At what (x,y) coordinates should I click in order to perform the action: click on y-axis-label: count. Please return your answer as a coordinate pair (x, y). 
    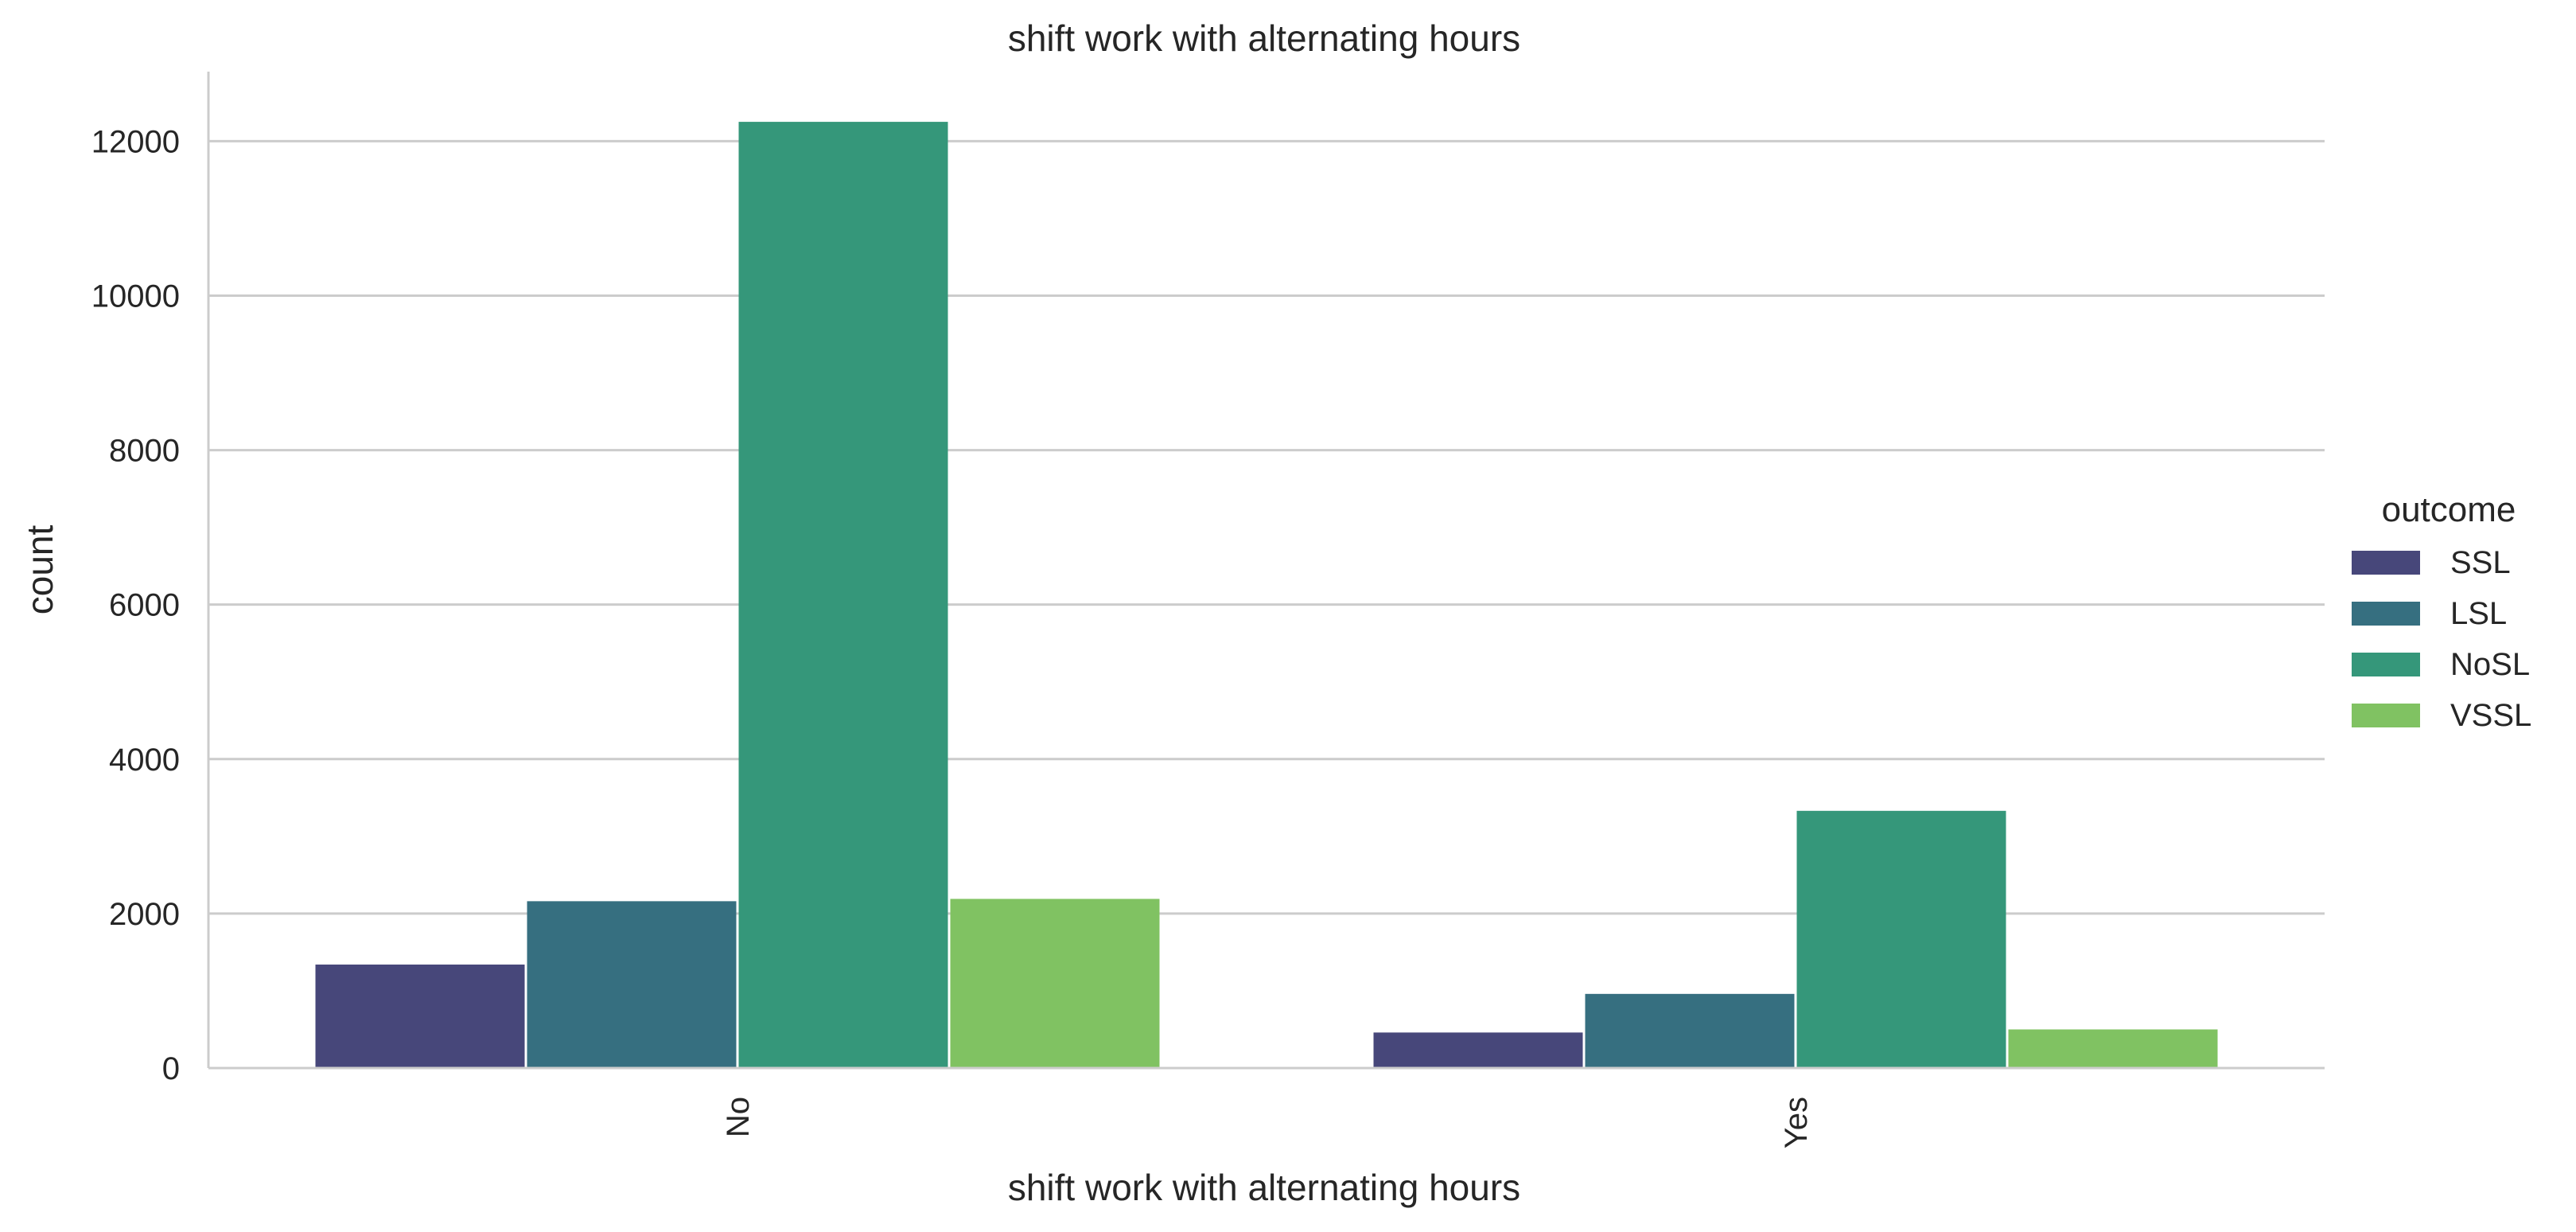
    Looking at the image, I should click on (40, 570).